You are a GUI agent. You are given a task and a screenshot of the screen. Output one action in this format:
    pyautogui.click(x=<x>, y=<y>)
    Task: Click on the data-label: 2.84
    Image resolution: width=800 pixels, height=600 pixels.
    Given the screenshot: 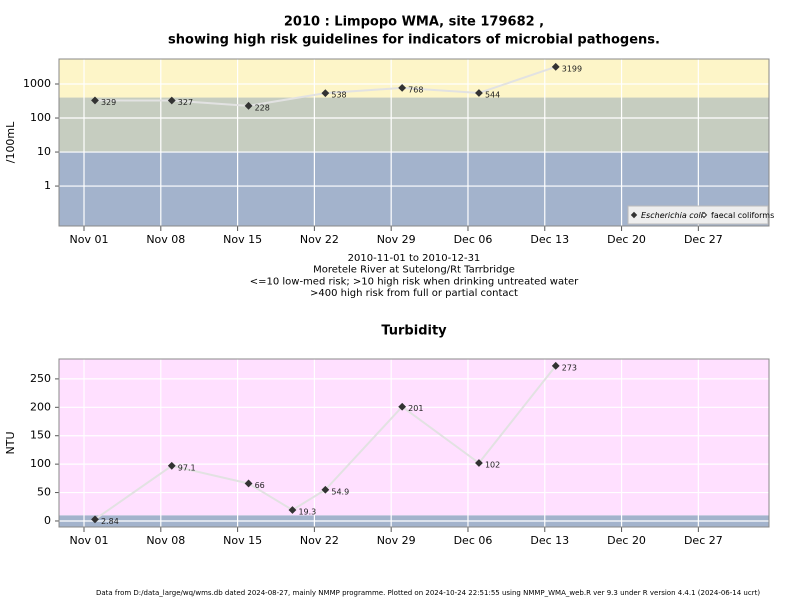 What is the action you would take?
    pyautogui.click(x=110, y=521)
    